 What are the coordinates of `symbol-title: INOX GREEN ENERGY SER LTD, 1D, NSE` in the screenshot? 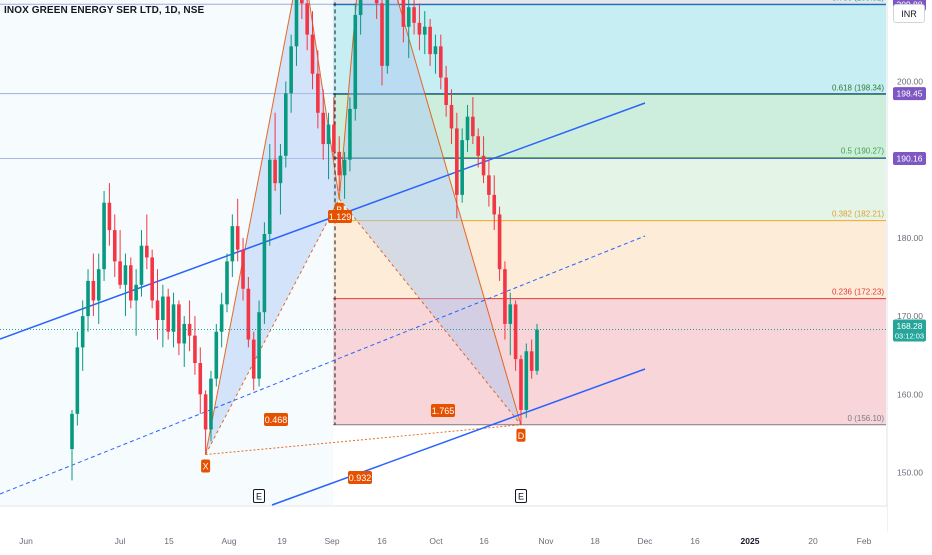 It's located at (104, 10).